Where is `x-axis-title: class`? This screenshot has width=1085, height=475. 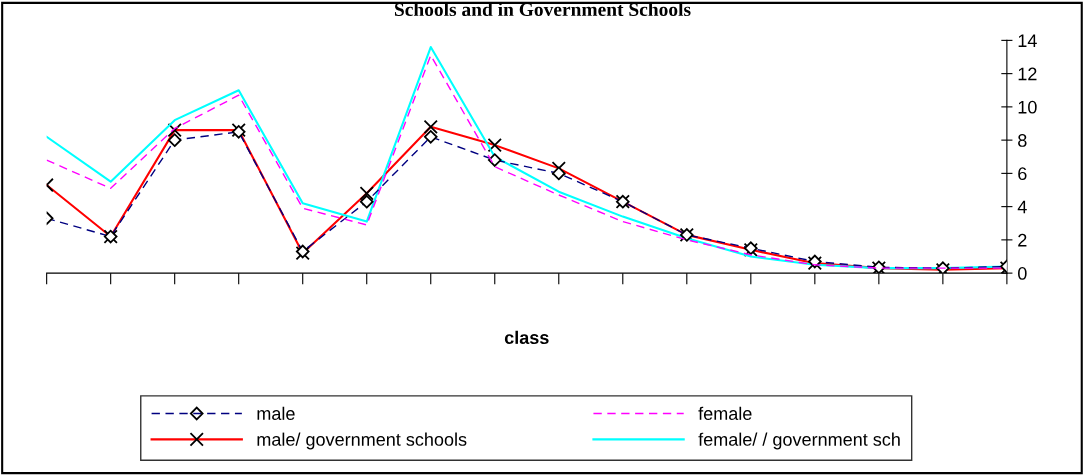
x-axis-title: class is located at coordinates (526, 337).